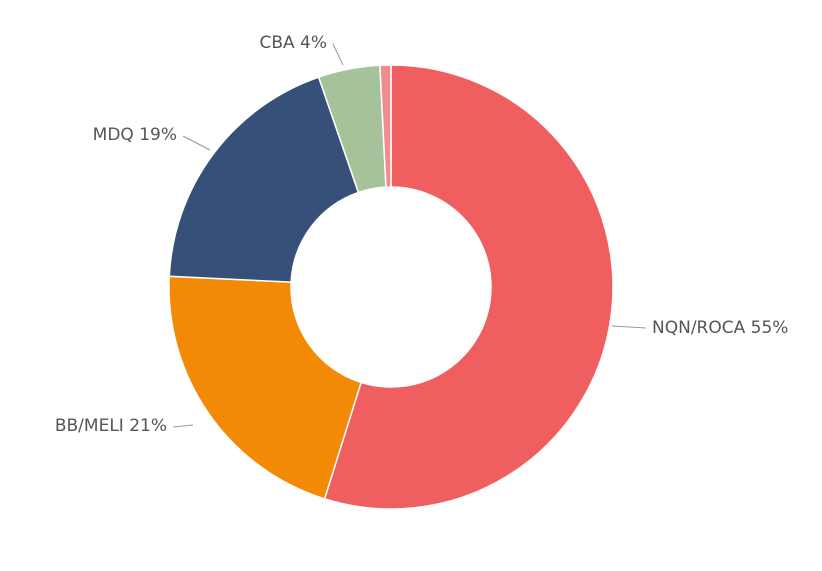 The image size is (822, 571). What do you see at coordinates (720, 328) in the screenshot?
I see `label-nqn-roca: NQN/ROCA 55%` at bounding box center [720, 328].